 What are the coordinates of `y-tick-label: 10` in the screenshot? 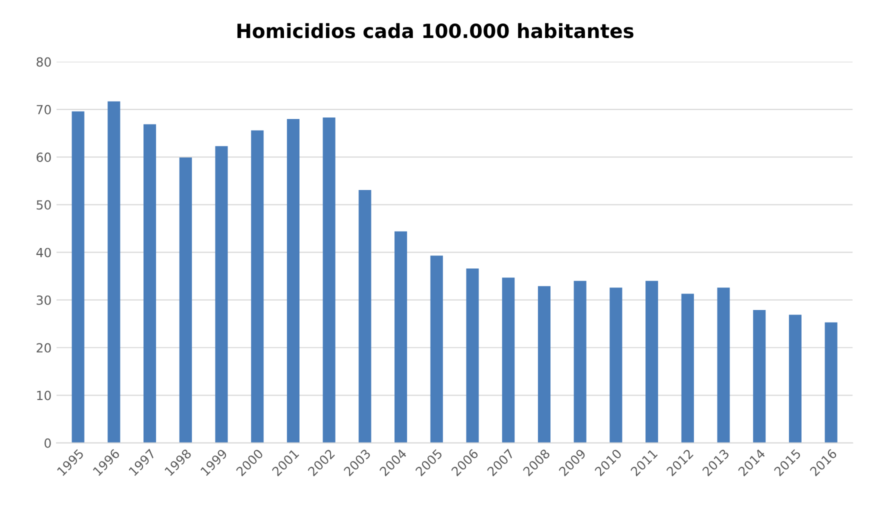 It's located at (44, 395).